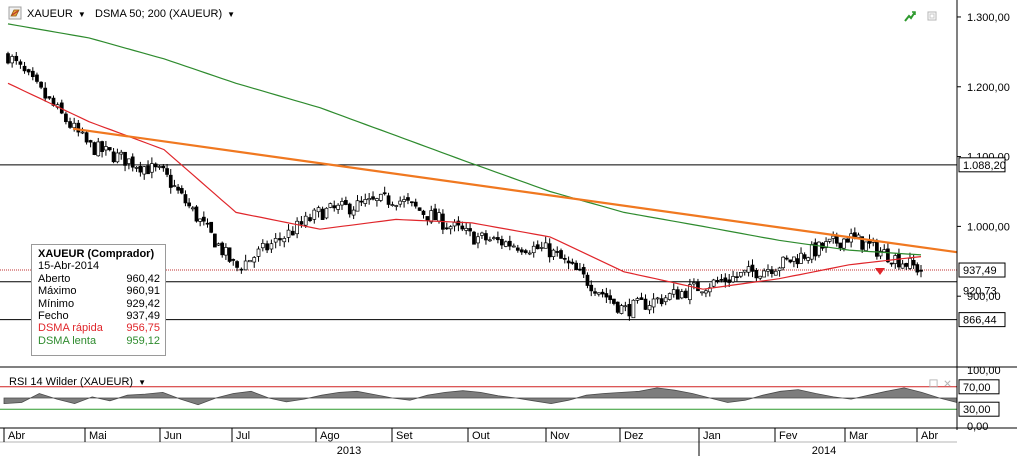 This screenshot has height=456, width=1017. I want to click on info-row-value: 960,42, so click(143, 278).